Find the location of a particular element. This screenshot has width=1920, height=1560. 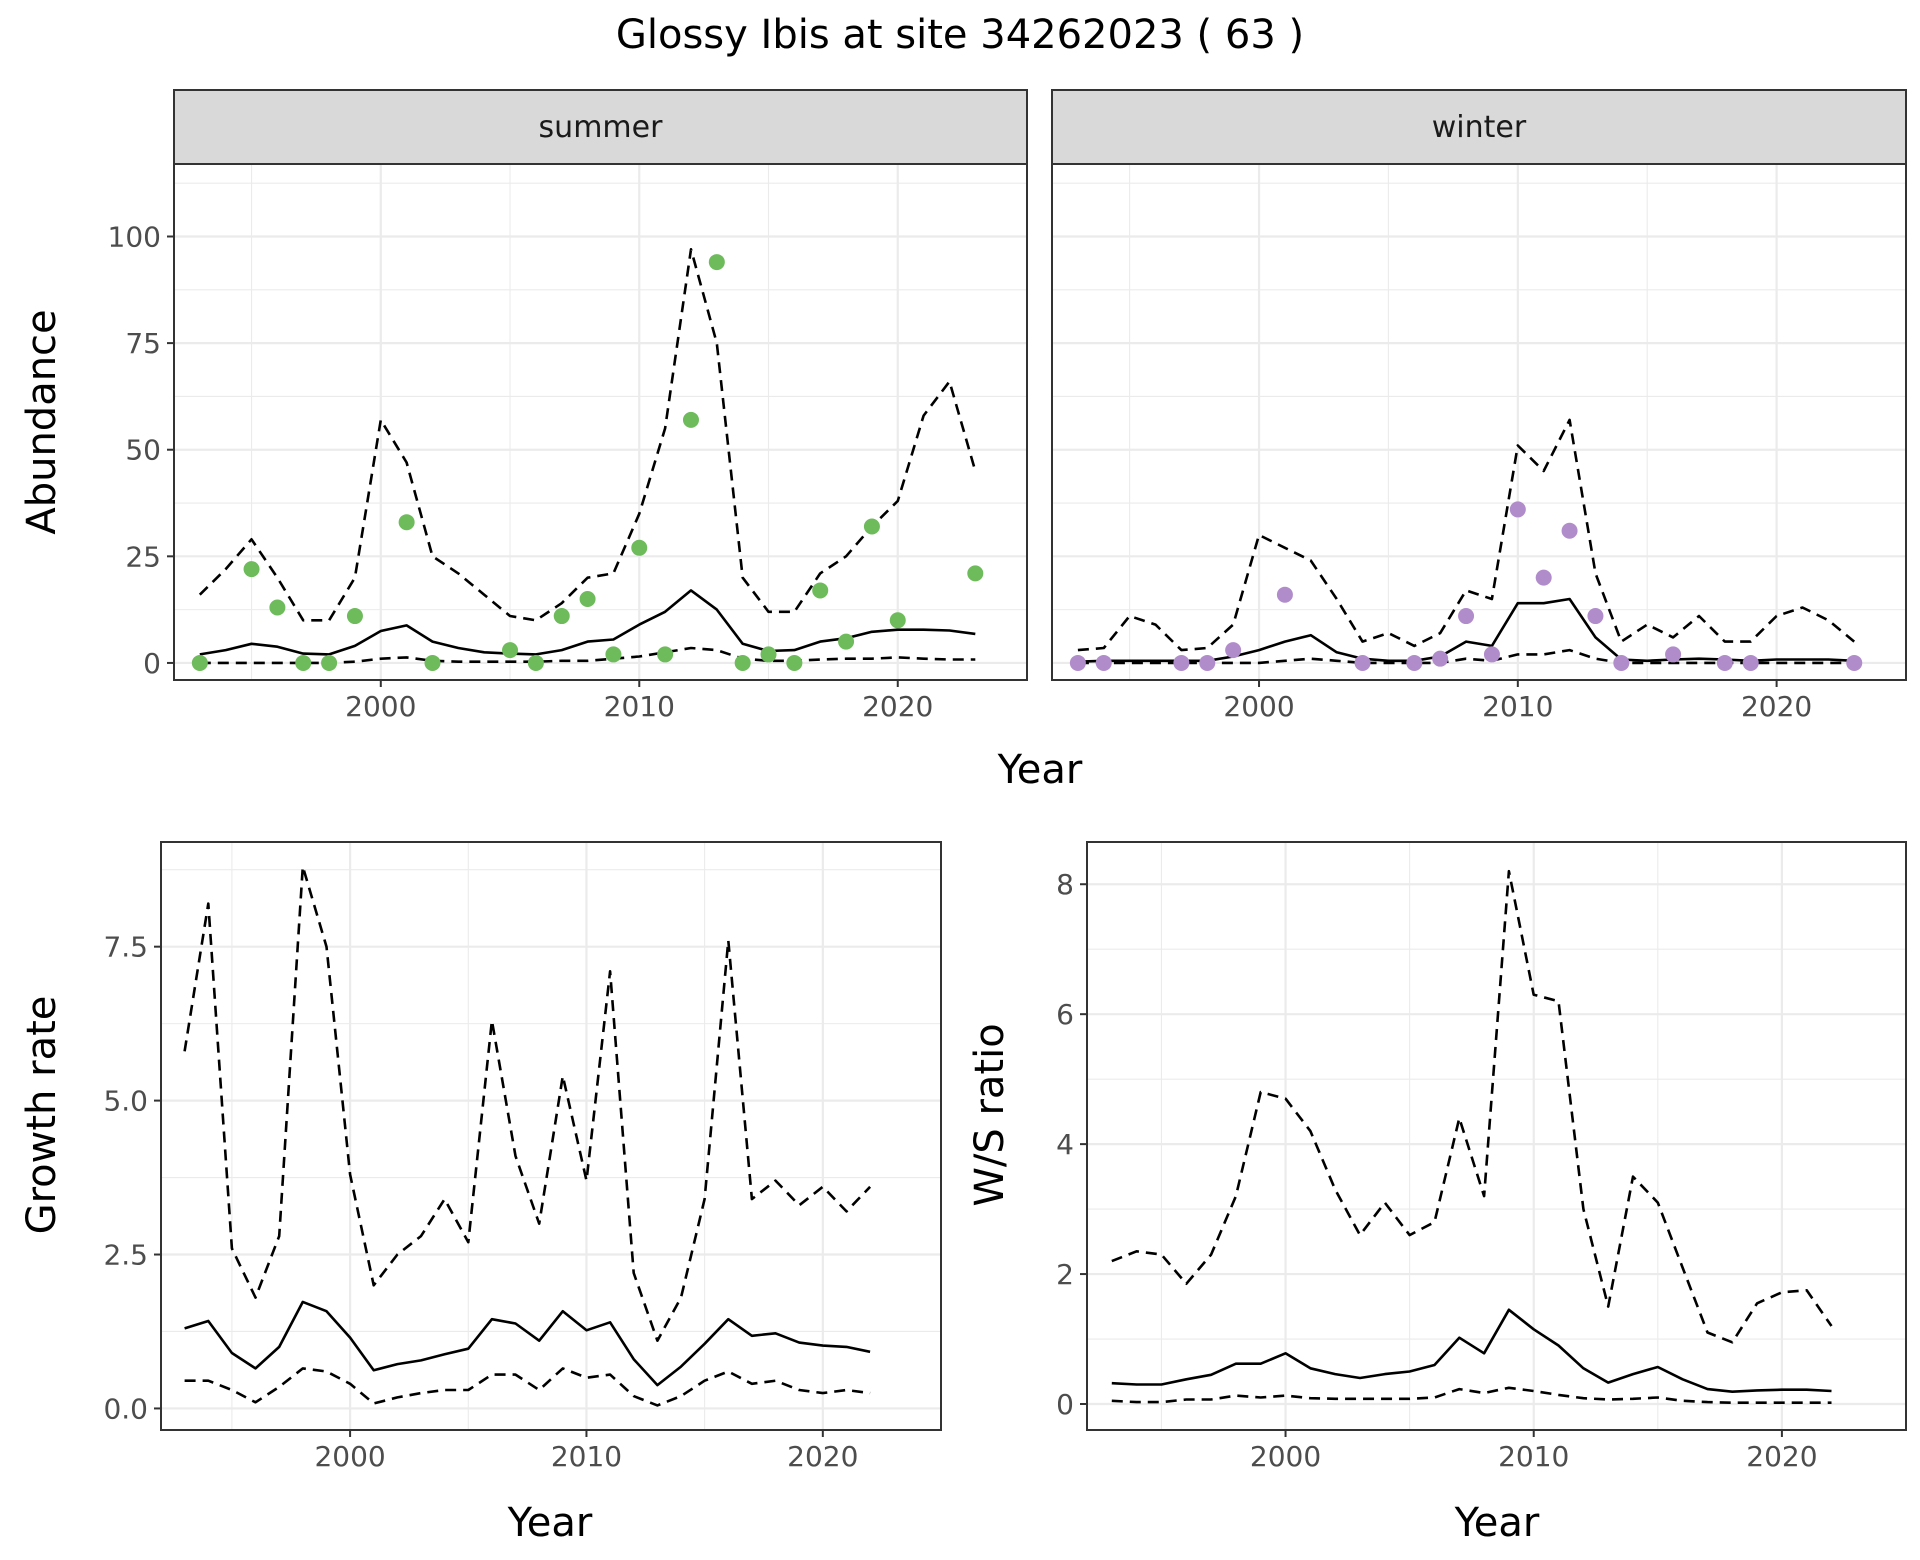

abundance-summer-panel-border is located at coordinates (600, 422).